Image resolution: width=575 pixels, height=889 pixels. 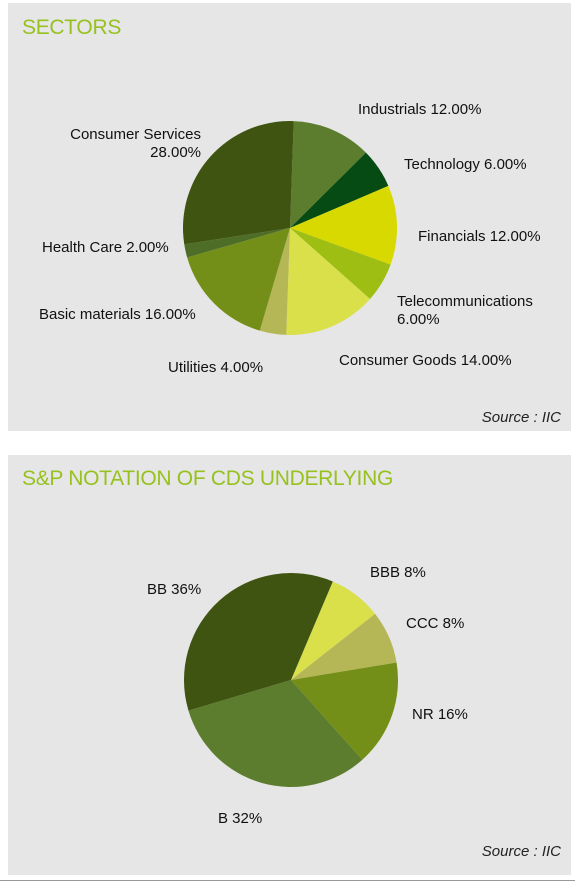 I want to click on pie-label-nr: NR 16%, so click(x=440, y=714).